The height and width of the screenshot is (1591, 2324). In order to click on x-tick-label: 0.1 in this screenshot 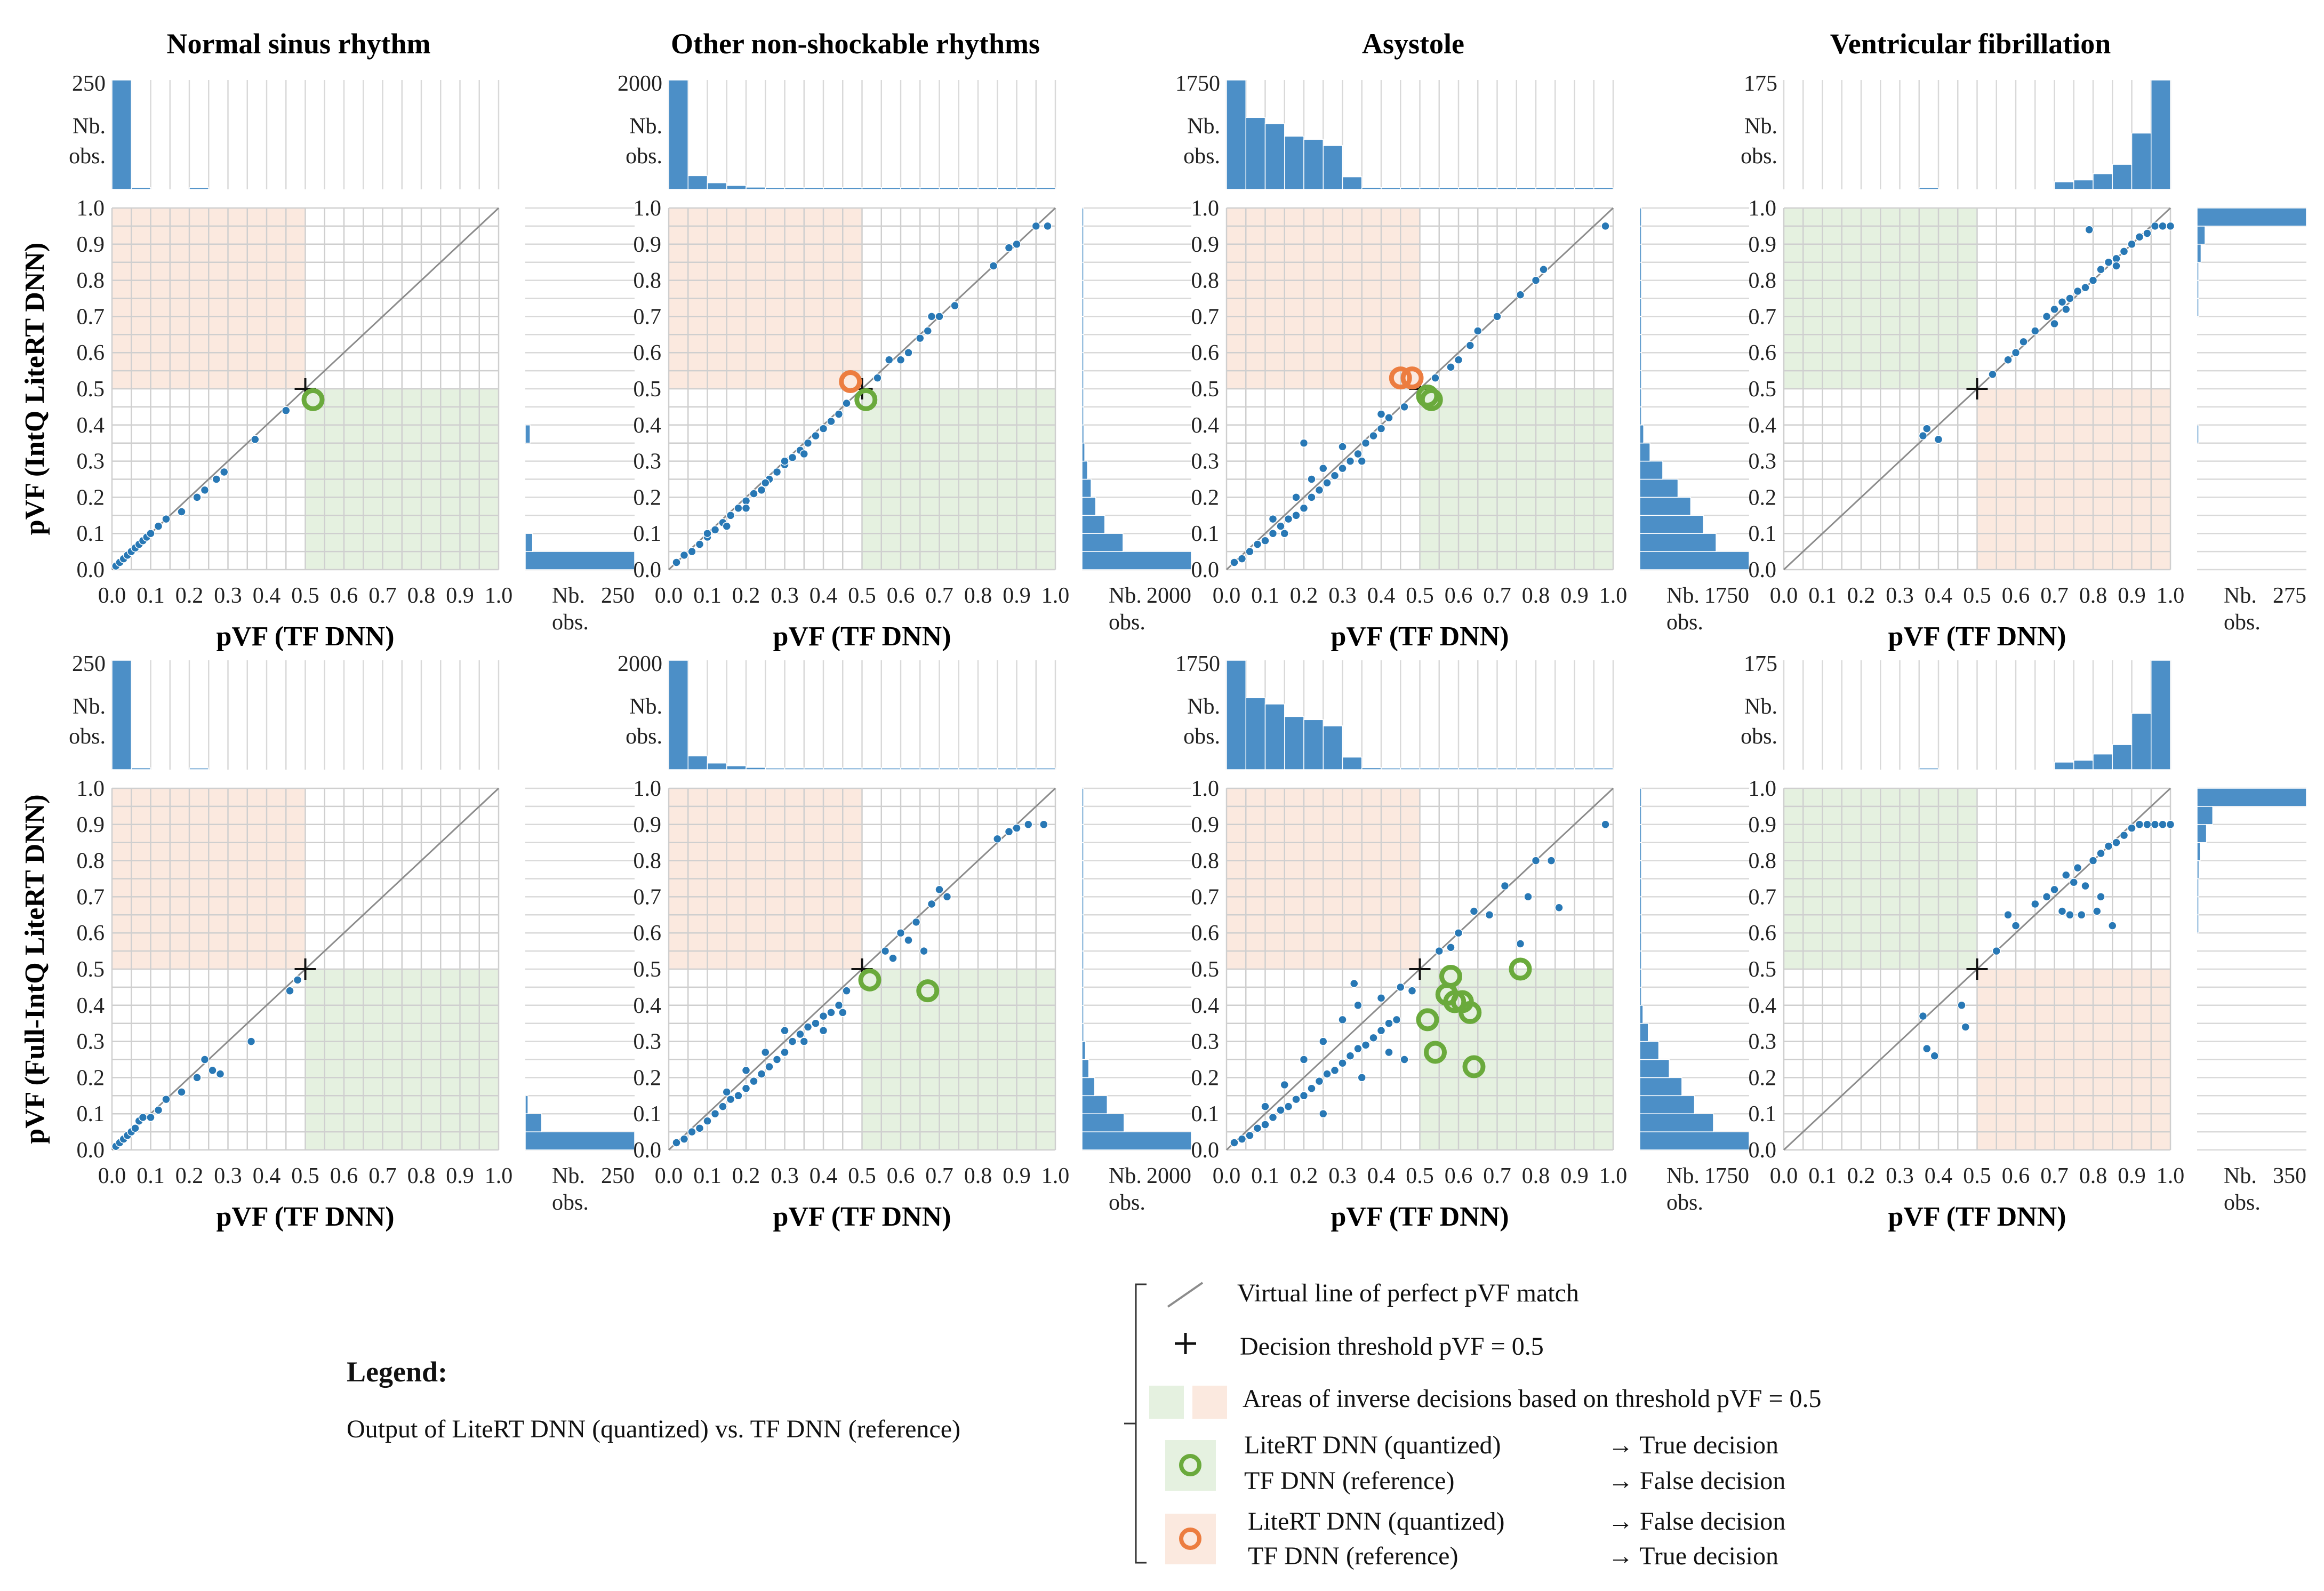, I will do `click(151, 1176)`.